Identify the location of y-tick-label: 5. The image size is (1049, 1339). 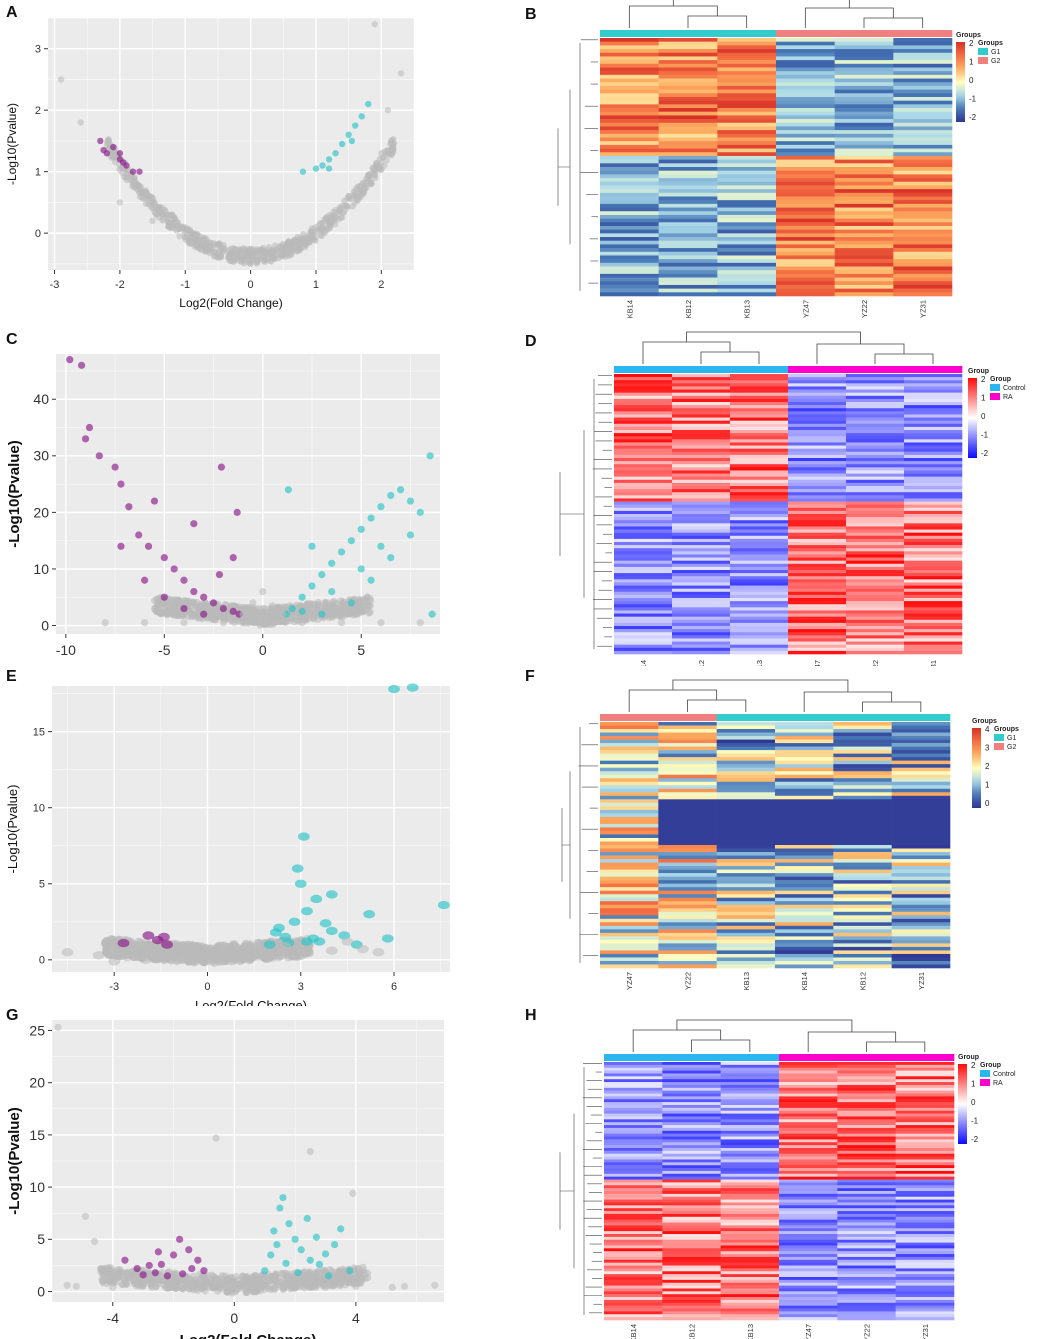
(41, 1239).